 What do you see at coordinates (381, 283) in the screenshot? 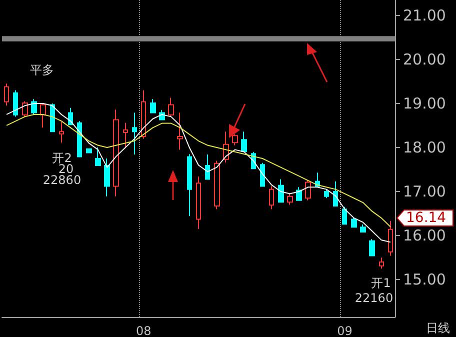
I see `annotation: 开1` at bounding box center [381, 283].